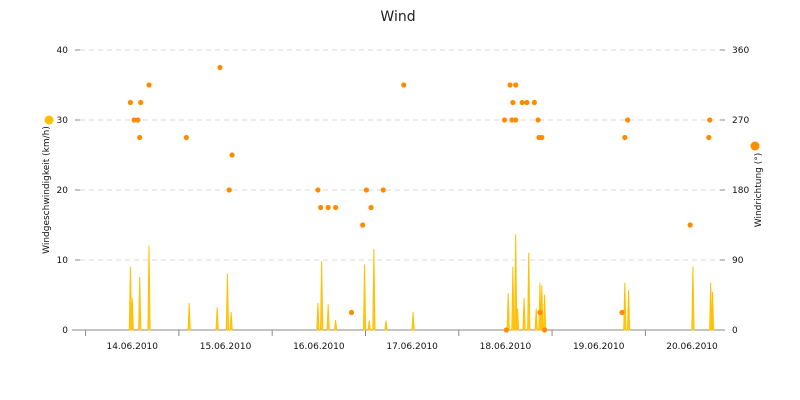 The width and height of the screenshot is (800, 400). I want to click on y-right-tick-label: 180, so click(740, 191).